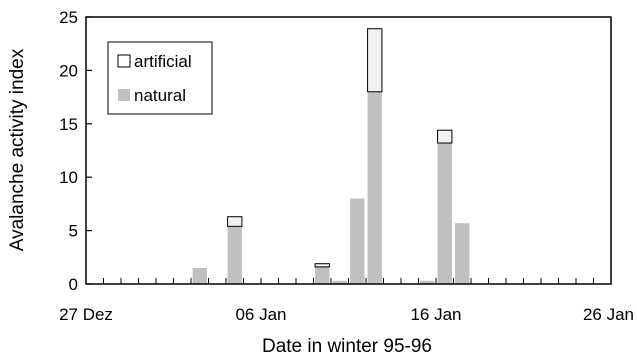 The height and width of the screenshot is (361, 637). What do you see at coordinates (608, 314) in the screenshot?
I see `x-tick-label-1996-01-26: 26 Jan` at bounding box center [608, 314].